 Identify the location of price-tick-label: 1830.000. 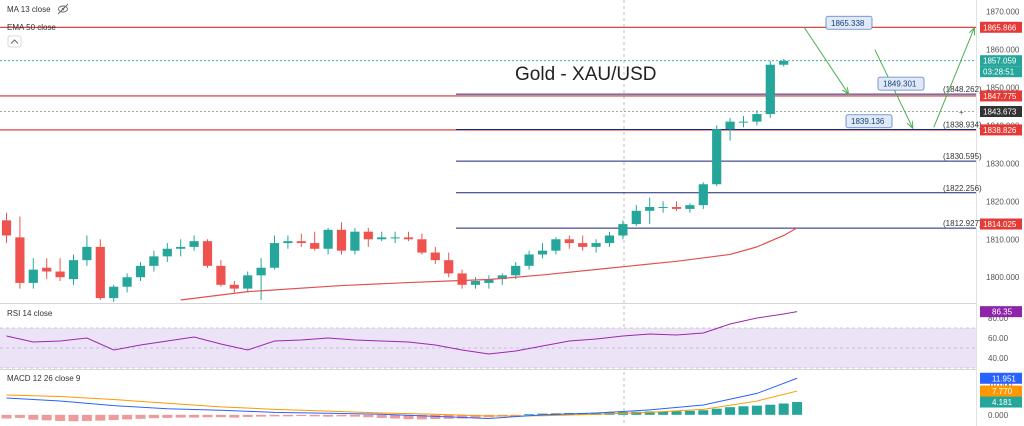
(1003, 163).